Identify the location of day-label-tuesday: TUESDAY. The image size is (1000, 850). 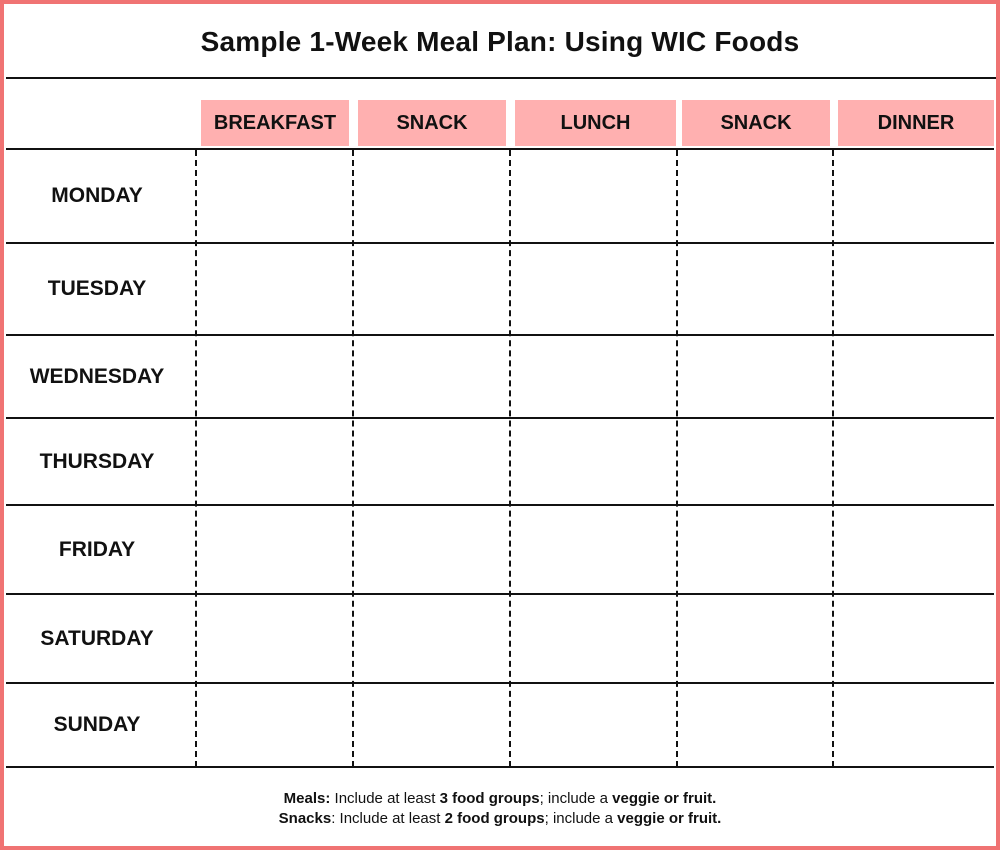
(97, 288).